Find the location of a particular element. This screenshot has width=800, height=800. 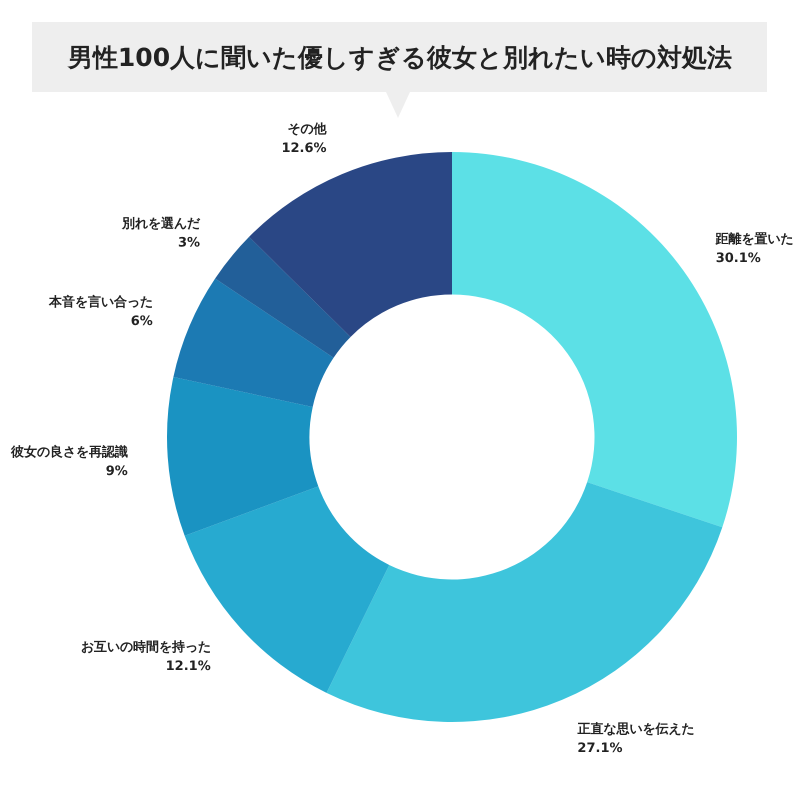

slice-label: 正直な思いを伝えた is located at coordinates (635, 729).